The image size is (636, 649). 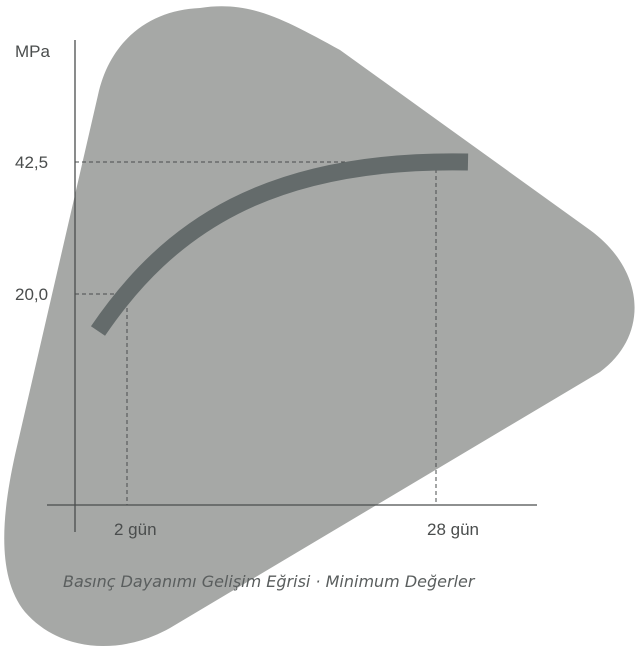 What do you see at coordinates (33, 51) in the screenshot?
I see `y-axis-unit-label: MPa` at bounding box center [33, 51].